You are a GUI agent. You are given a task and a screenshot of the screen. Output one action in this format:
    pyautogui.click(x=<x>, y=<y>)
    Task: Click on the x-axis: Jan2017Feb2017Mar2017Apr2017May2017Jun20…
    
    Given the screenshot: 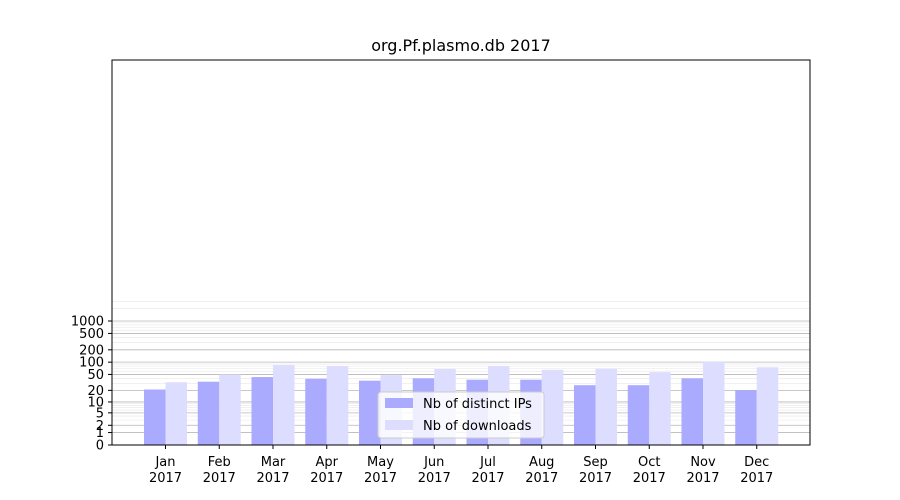 What is the action you would take?
    pyautogui.click(x=461, y=465)
    